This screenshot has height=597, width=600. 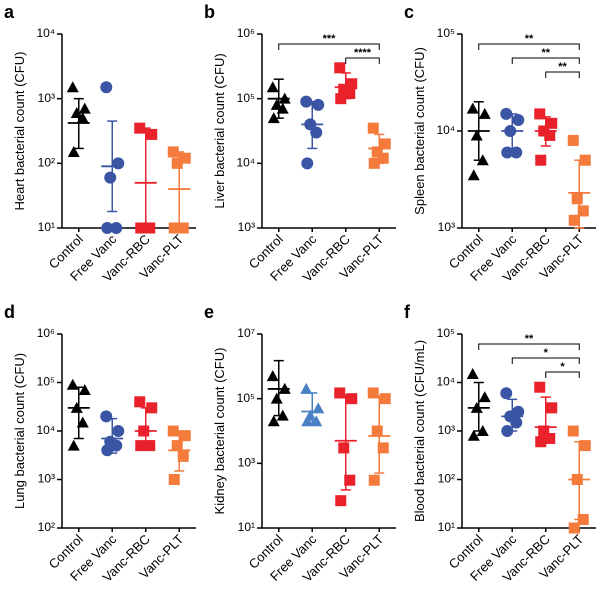 What do you see at coordinates (219, 431) in the screenshot?
I see `y-axis-label: Kidney bacterial count (CFU)` at bounding box center [219, 431].